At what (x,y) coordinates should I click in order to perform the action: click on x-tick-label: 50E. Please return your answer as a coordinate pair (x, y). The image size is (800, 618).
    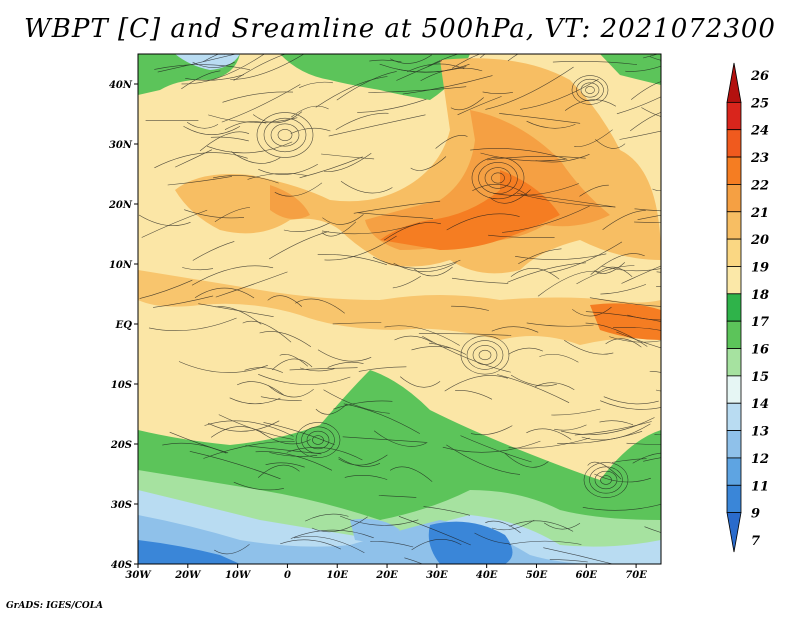
    Looking at the image, I should click on (537, 575).